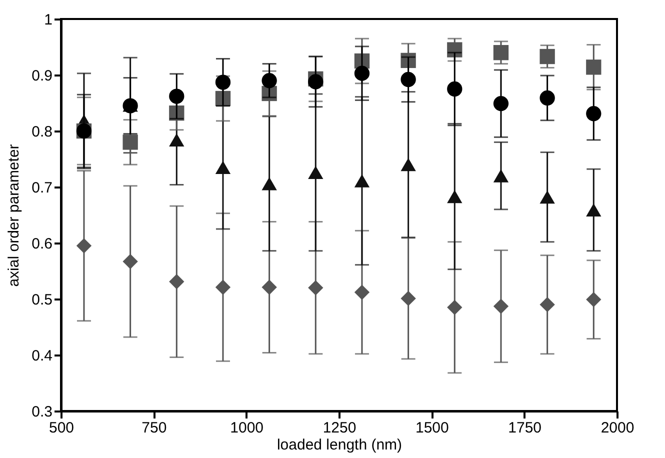  Describe the element at coordinates (154, 428) in the screenshot. I see `x-tick-label: 750` at that location.